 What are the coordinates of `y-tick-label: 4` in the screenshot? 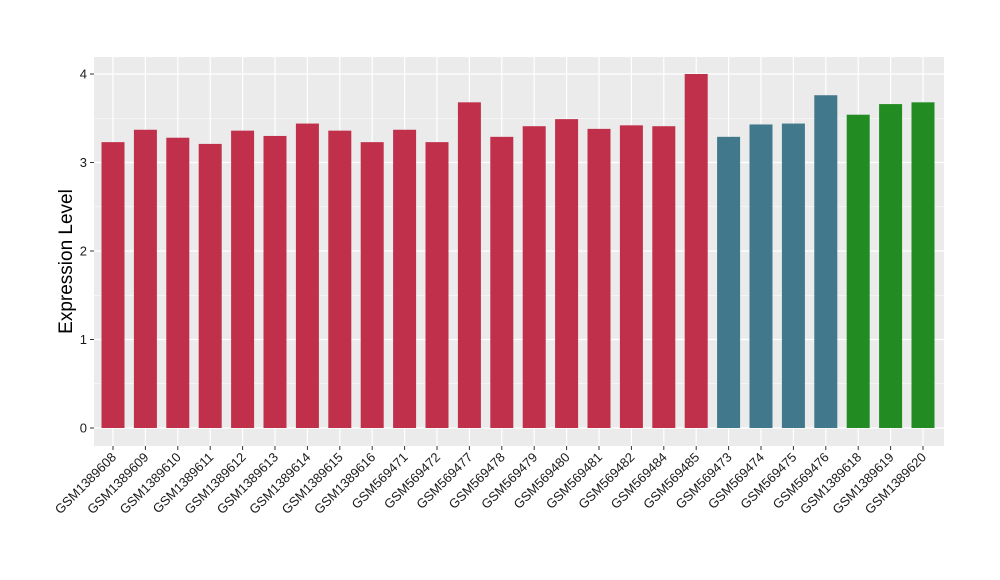 It's located at (83, 74).